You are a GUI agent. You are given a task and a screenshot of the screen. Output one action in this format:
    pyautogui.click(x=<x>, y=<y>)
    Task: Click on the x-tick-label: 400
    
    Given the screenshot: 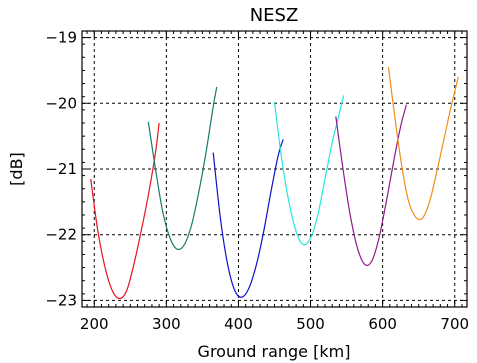 What is the action you would take?
    pyautogui.click(x=238, y=324)
    